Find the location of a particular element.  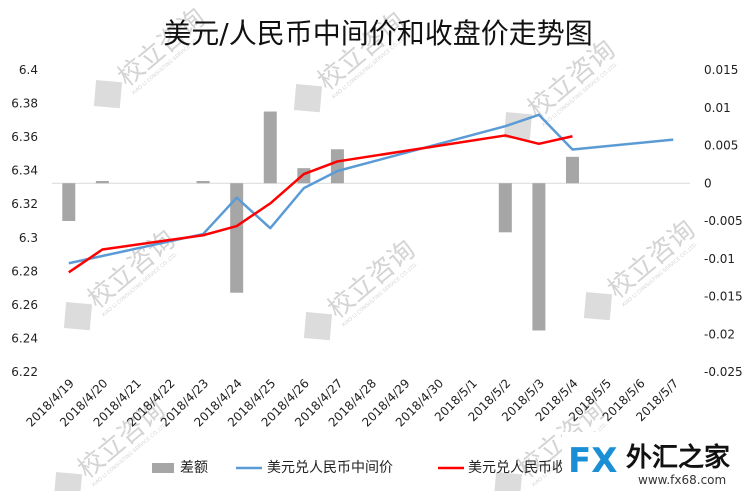

right-tick-label: 0 is located at coordinates (708, 183).